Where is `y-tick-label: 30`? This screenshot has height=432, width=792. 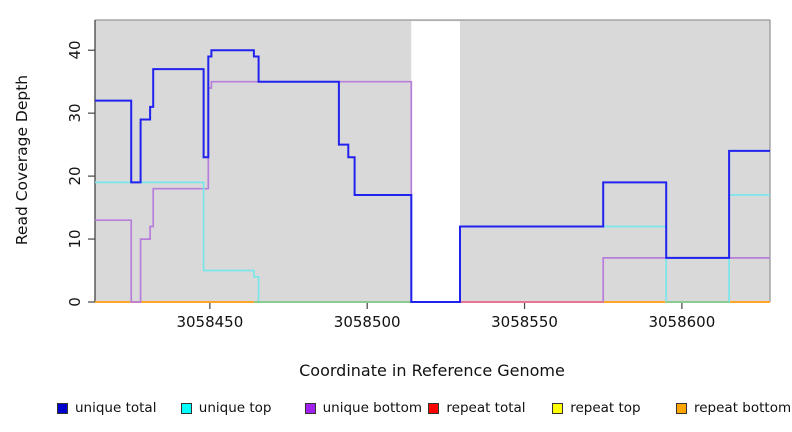
y-tick-label: 30 is located at coordinates (75, 113).